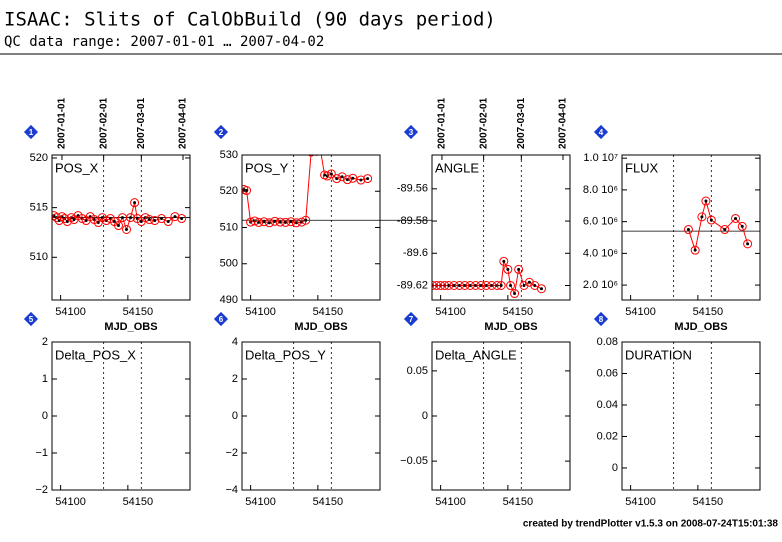  I want to click on x2-tick-label: 2007-03-01, so click(521, 123).